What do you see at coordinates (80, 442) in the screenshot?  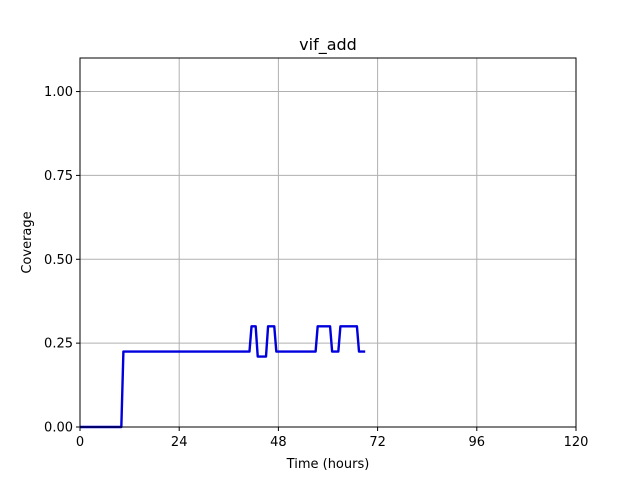 I see `x-tick-label: 0` at bounding box center [80, 442].